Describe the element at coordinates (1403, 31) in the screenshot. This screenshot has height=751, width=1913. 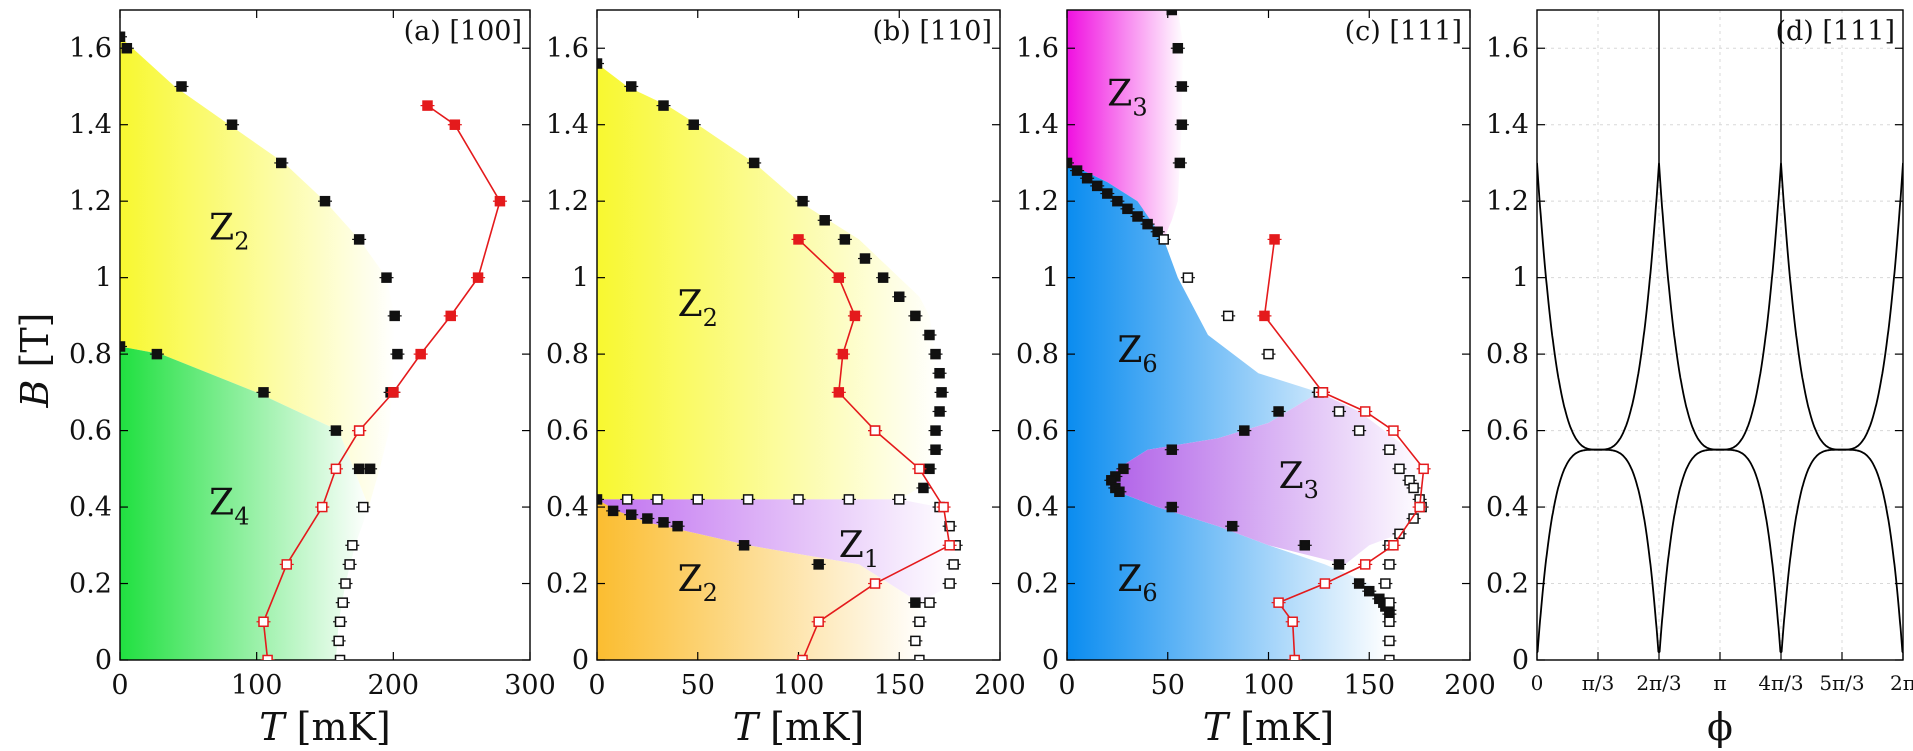
I see `panel-title: (c) [111]` at that location.